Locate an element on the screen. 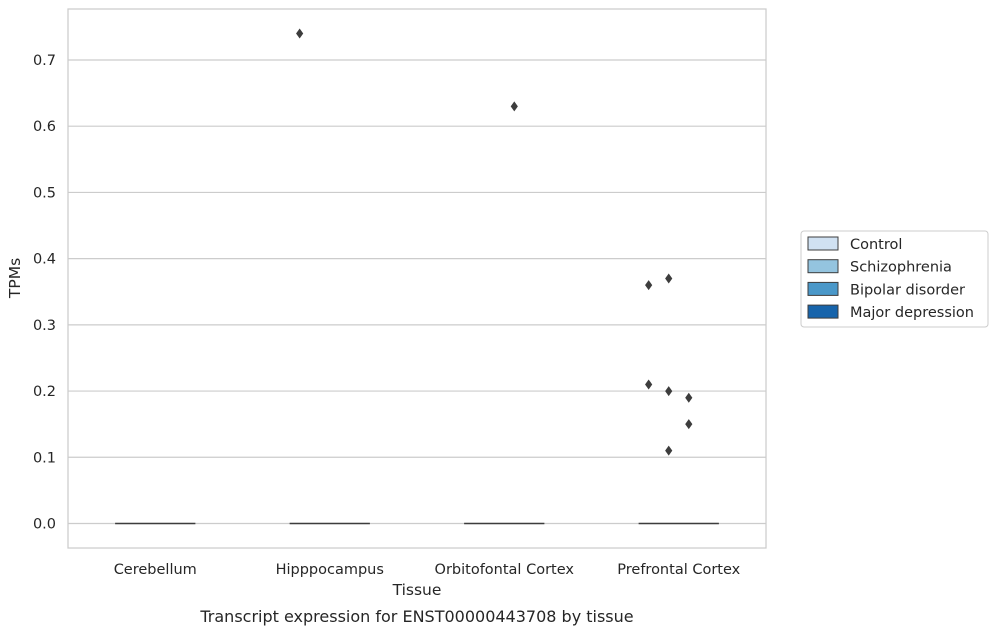  x-tick-label: Prefrontal Cortex is located at coordinates (678, 570).